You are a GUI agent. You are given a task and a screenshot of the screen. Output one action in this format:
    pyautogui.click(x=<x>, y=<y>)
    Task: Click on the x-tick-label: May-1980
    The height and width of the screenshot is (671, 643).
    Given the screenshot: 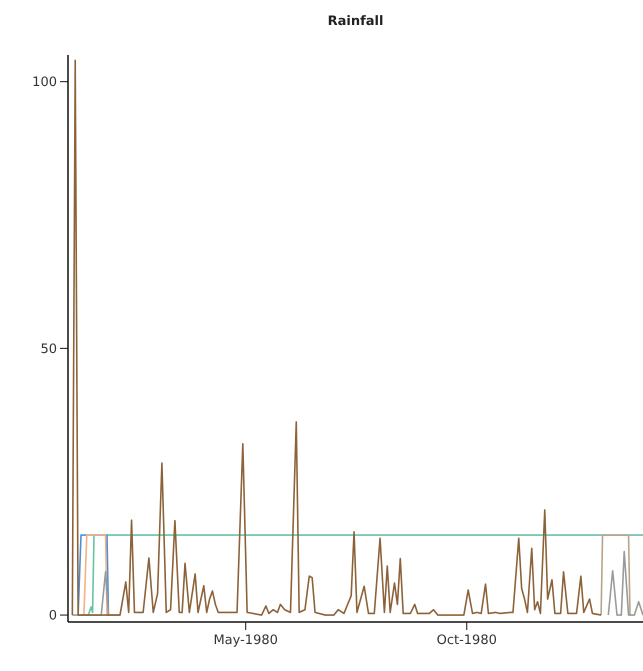 What is the action you would take?
    pyautogui.click(x=245, y=640)
    